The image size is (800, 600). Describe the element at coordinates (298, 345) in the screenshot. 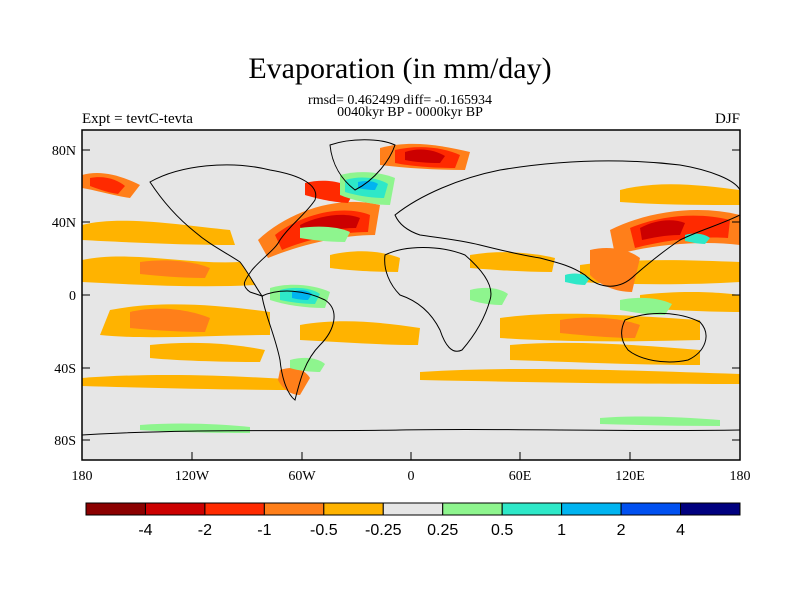

I see `coast-south-america` at that location.